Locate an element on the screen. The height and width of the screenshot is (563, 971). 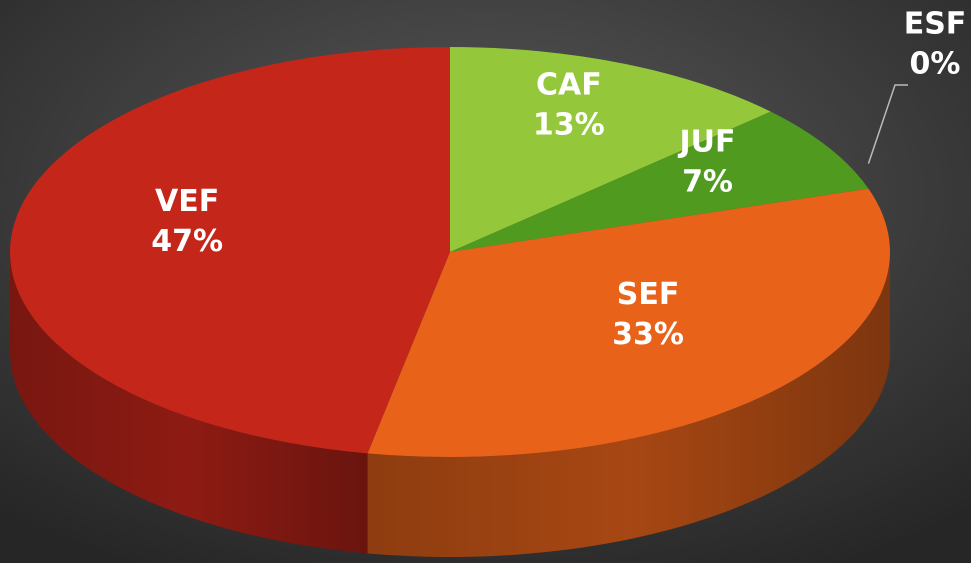
value-label: 0% is located at coordinates (935, 64).